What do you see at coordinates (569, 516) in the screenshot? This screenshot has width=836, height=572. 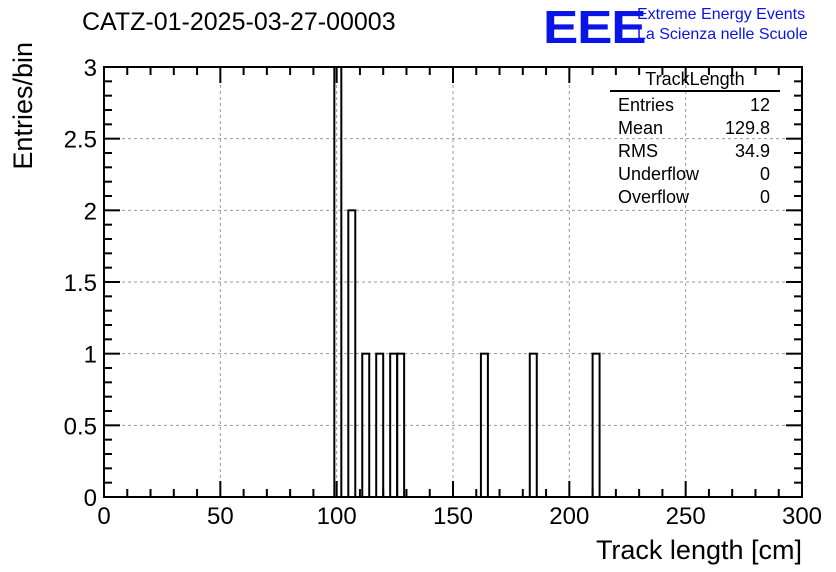 I see `x-tick-label: 200` at bounding box center [569, 516].